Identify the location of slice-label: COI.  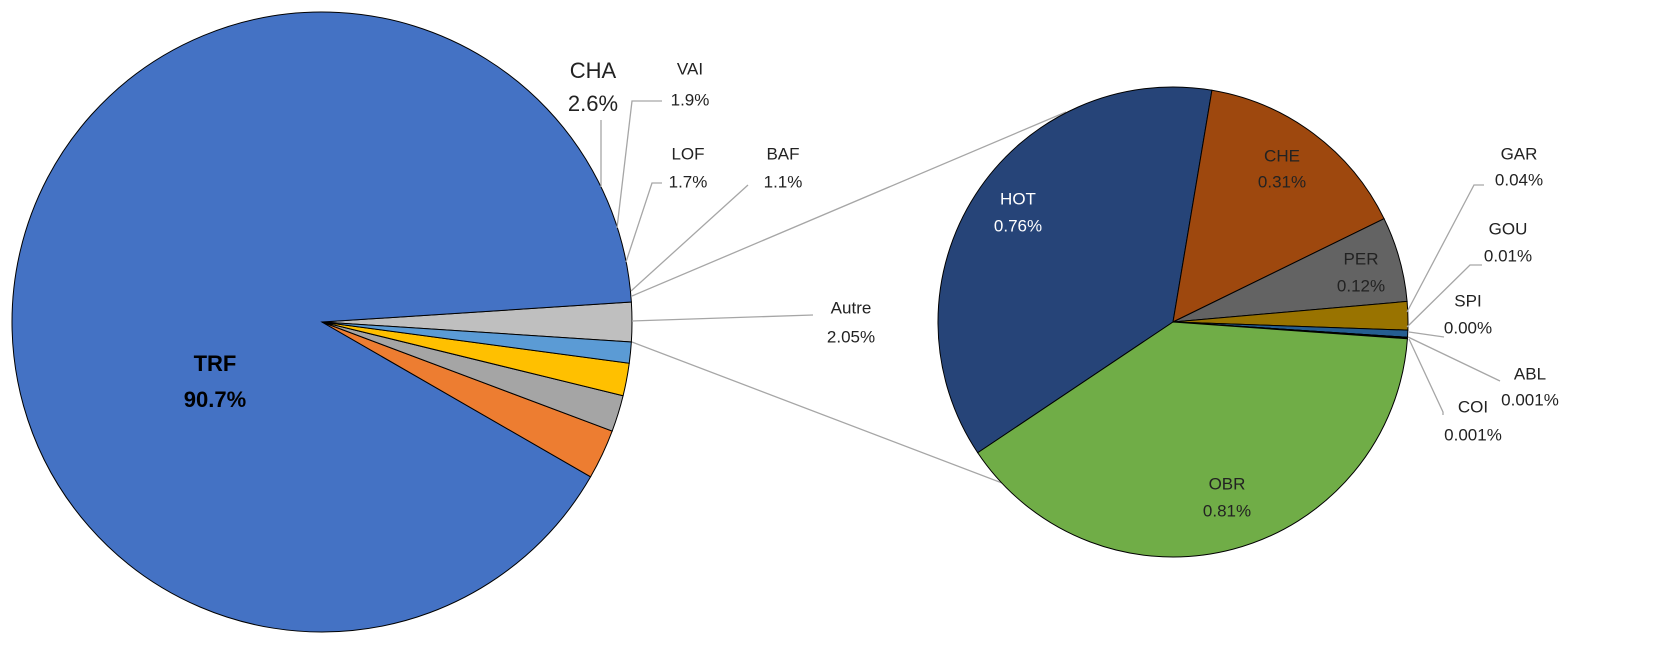
(1473, 406).